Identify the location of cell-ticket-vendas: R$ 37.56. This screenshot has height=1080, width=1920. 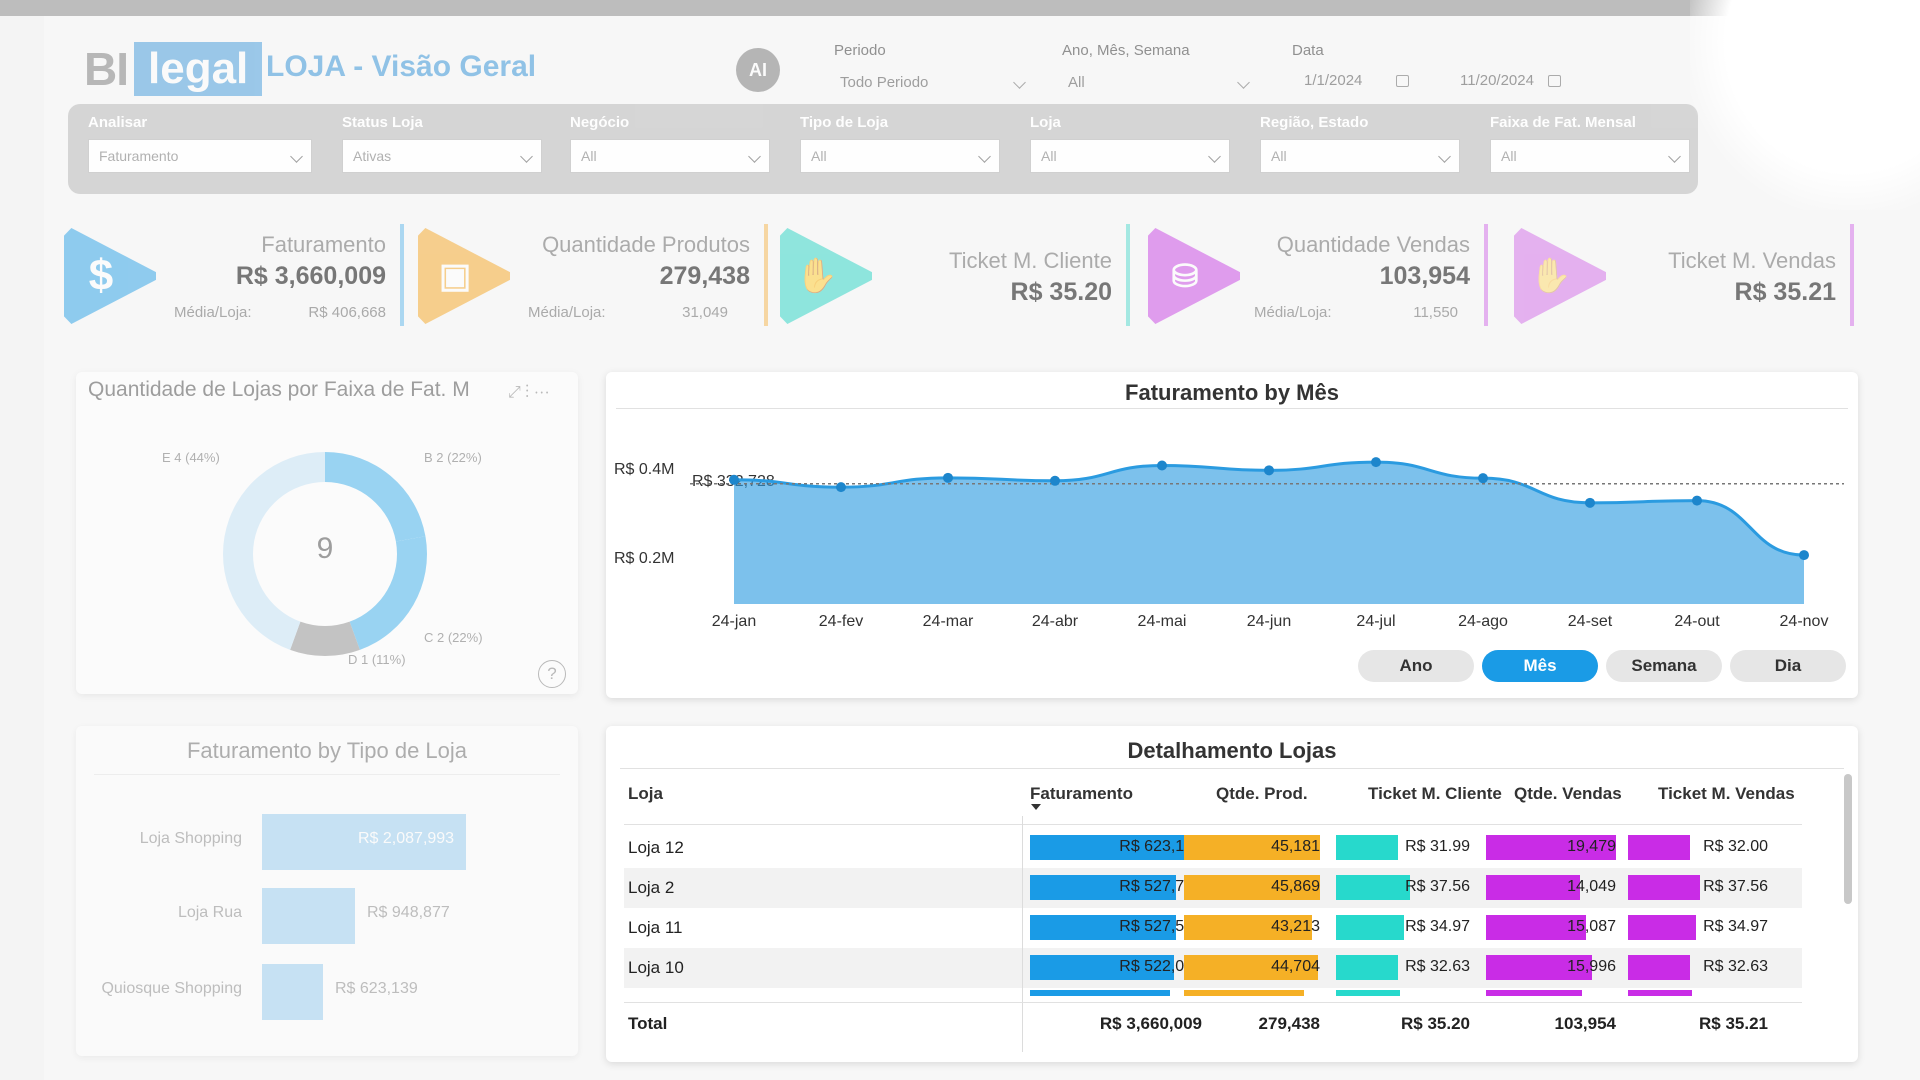
(1735, 886).